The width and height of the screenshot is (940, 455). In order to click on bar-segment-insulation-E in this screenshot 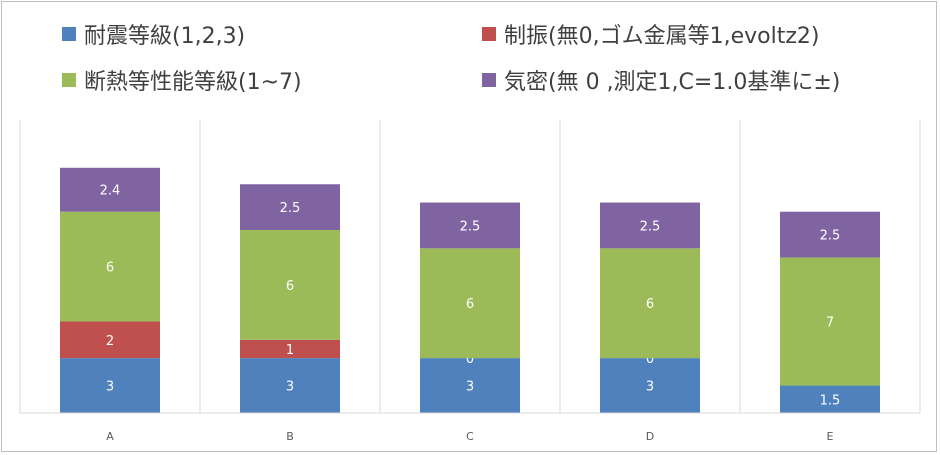, I will do `click(830, 321)`.